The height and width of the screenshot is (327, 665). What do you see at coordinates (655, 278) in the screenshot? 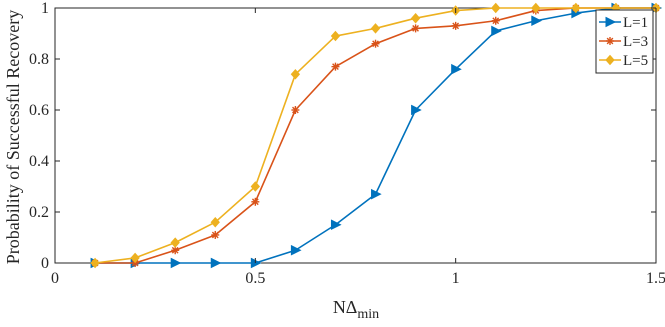
I see `x-tick-label: 1.5` at bounding box center [655, 278].